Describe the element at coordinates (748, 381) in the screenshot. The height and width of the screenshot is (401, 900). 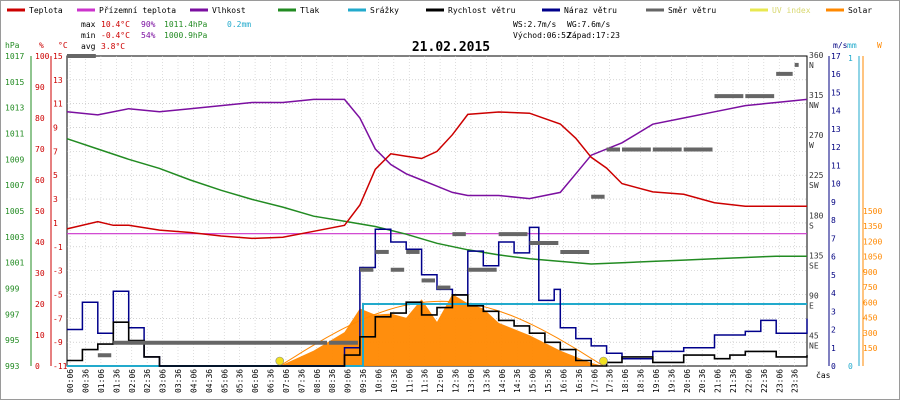
I see `x-tick: 22:06` at that location.